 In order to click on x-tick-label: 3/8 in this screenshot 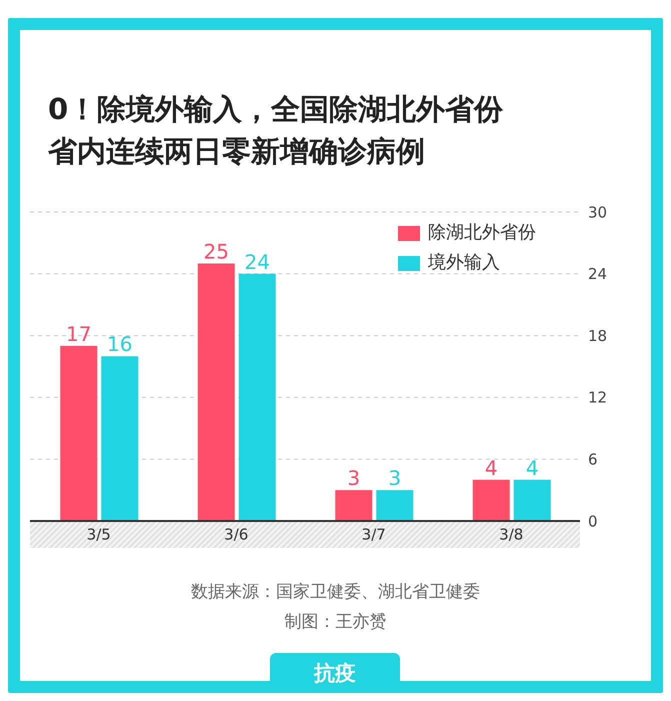, I will do `click(511, 535)`.